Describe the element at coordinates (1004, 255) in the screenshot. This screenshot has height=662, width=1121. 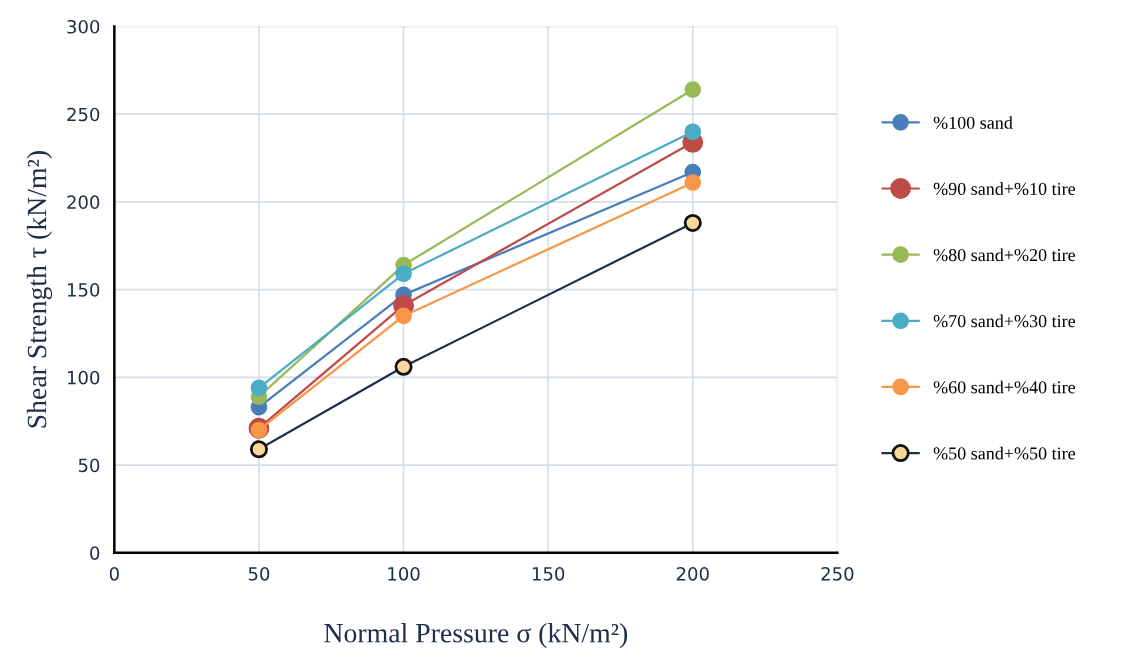
I see `legend-label: %80 sand+%20 tire` at that location.